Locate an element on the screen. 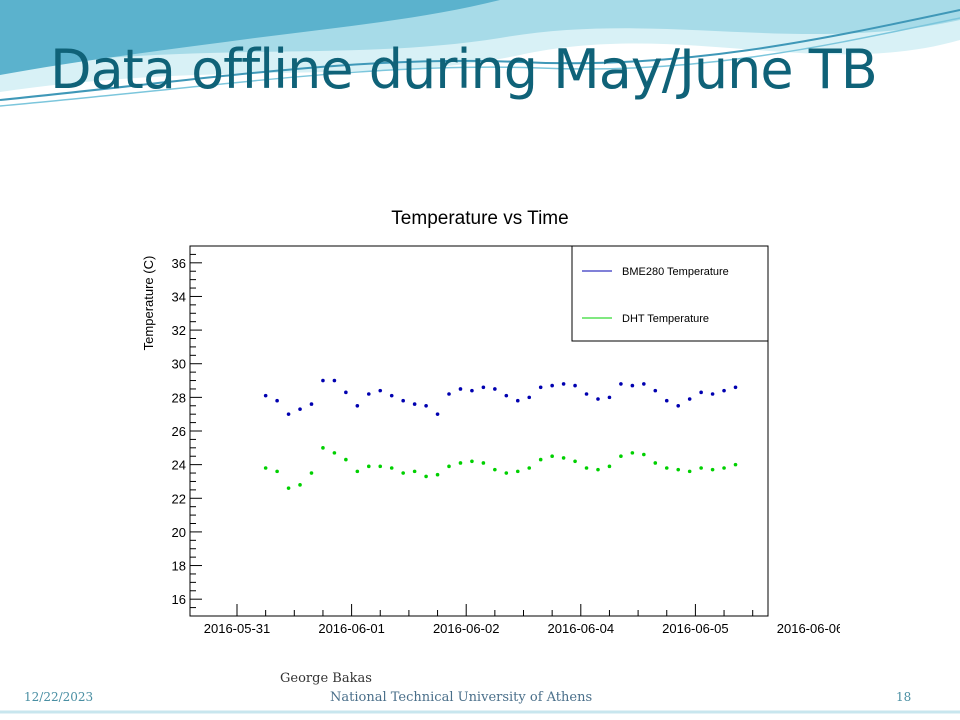  y-tick-label: 26 is located at coordinates (179, 431).